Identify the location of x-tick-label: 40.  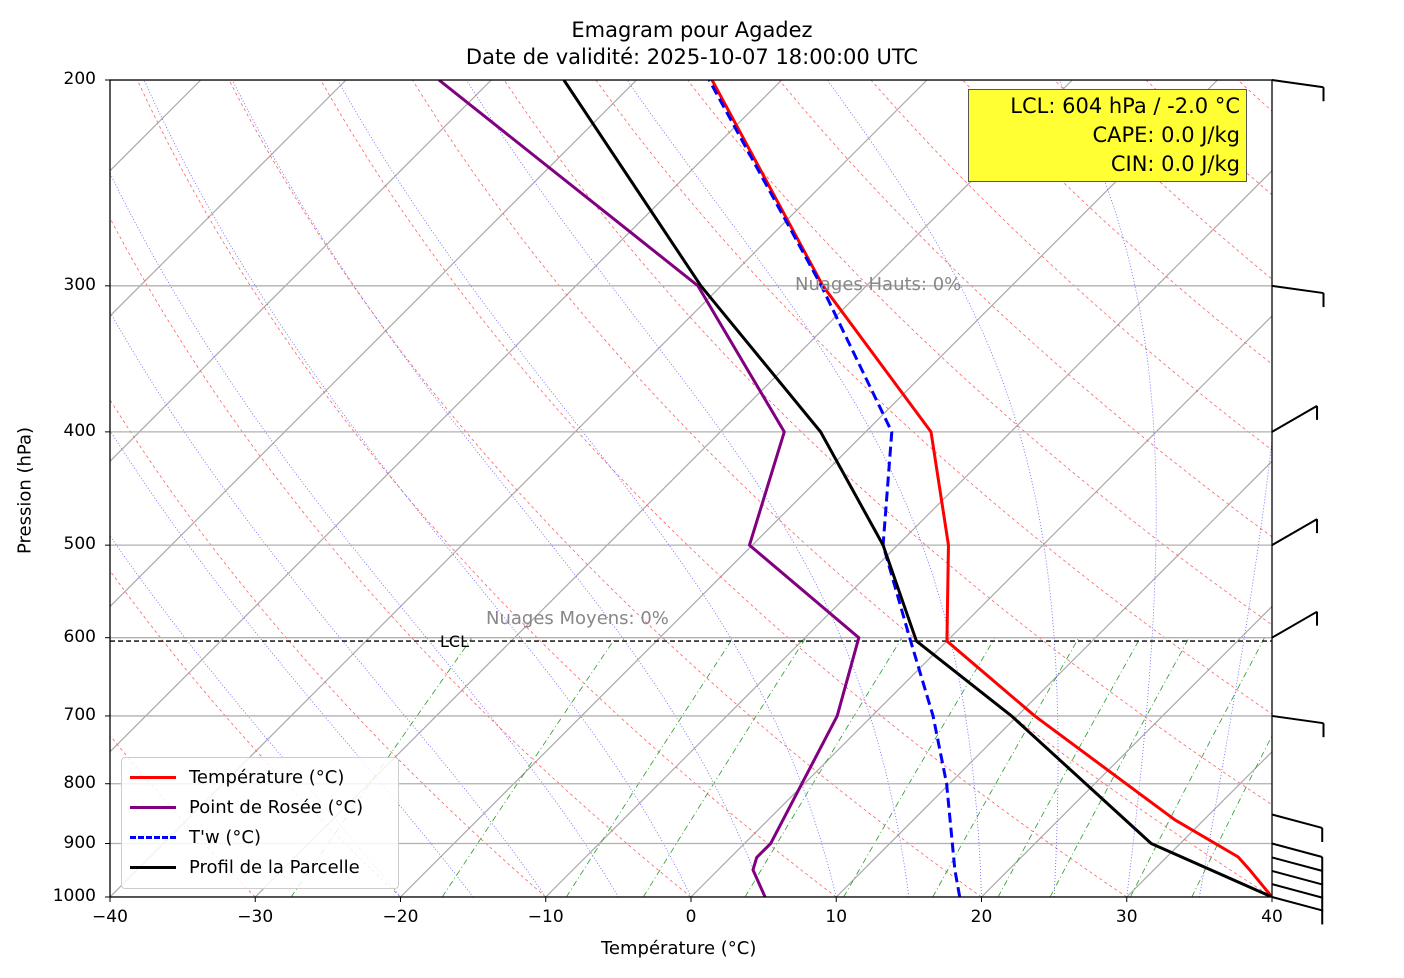
(1272, 917).